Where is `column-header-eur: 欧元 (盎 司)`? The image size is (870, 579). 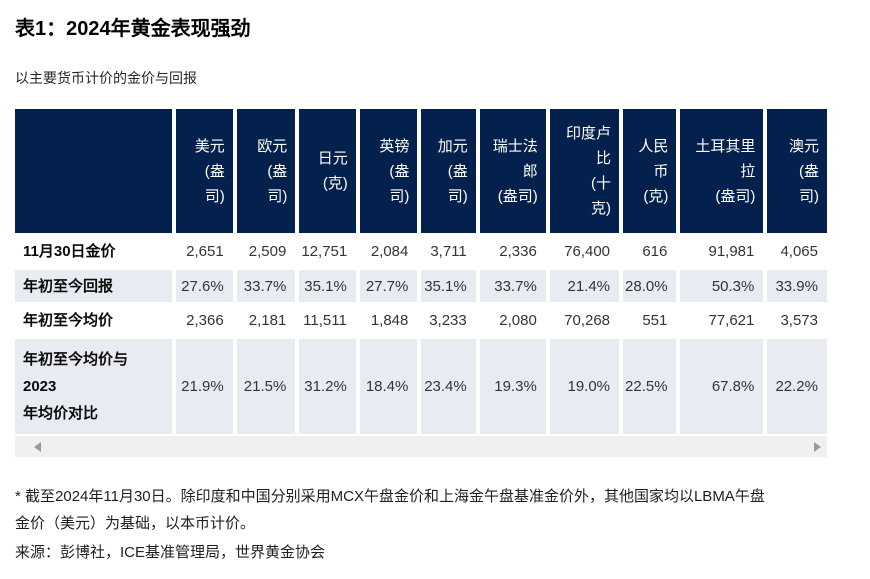
column-header-eur: 欧元 (盎 司) is located at coordinates (265, 171).